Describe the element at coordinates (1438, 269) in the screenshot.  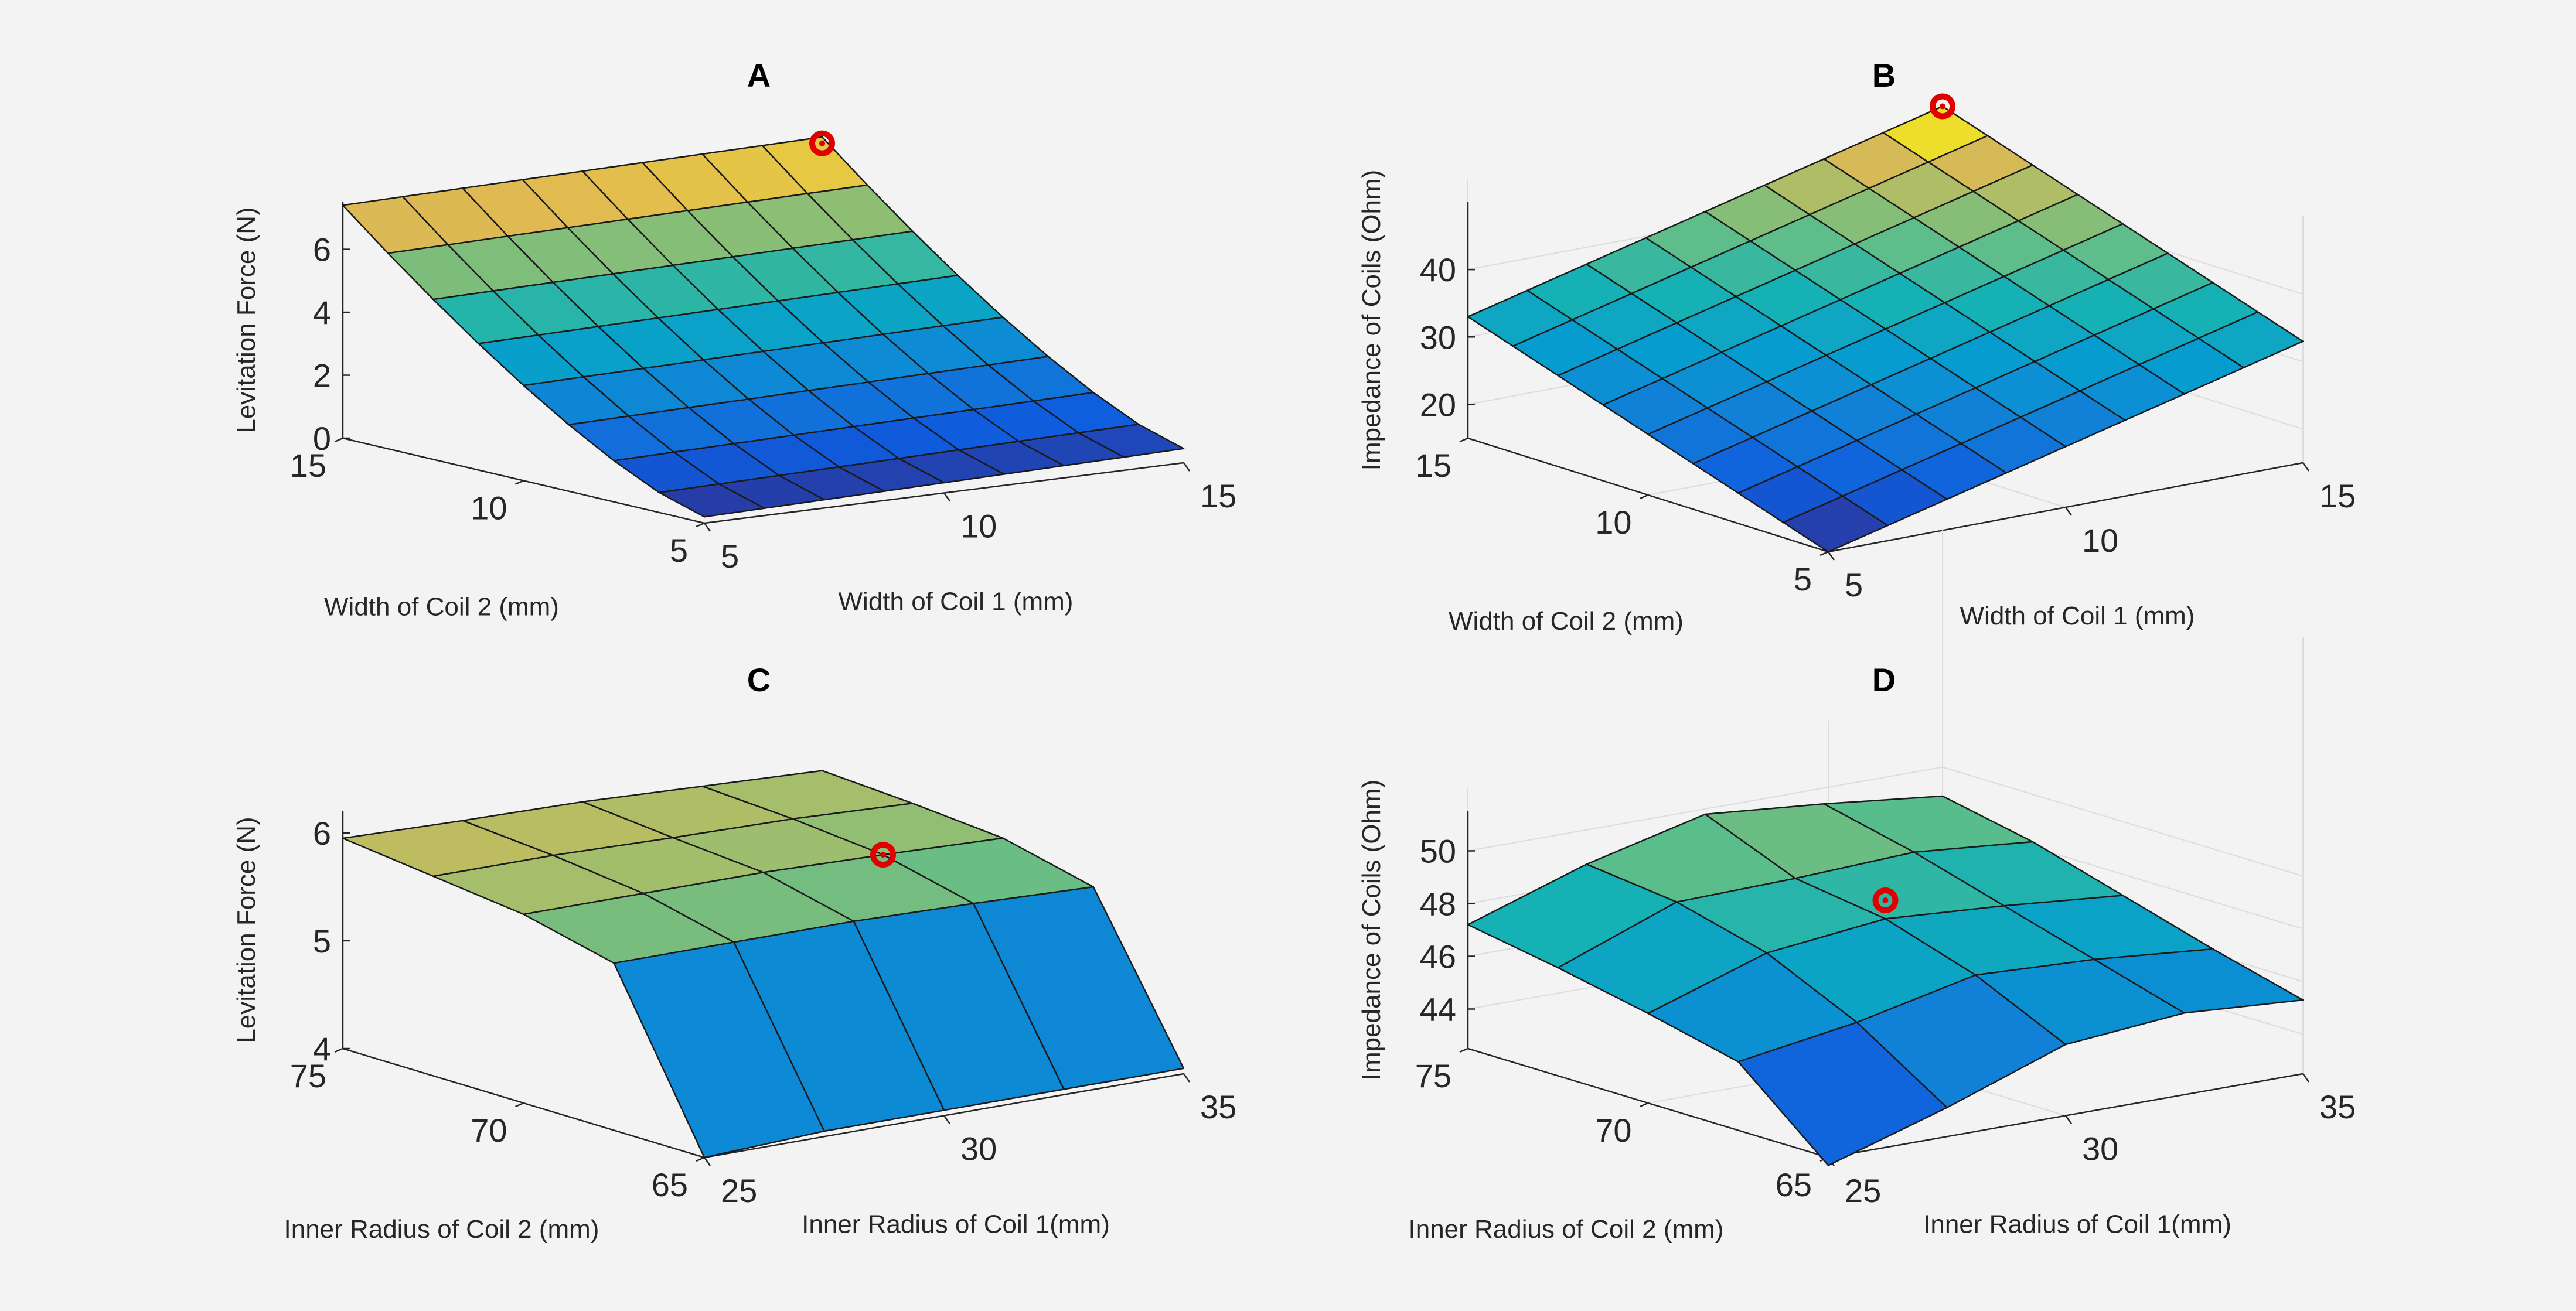
I see `z-tick-label: 40` at that location.